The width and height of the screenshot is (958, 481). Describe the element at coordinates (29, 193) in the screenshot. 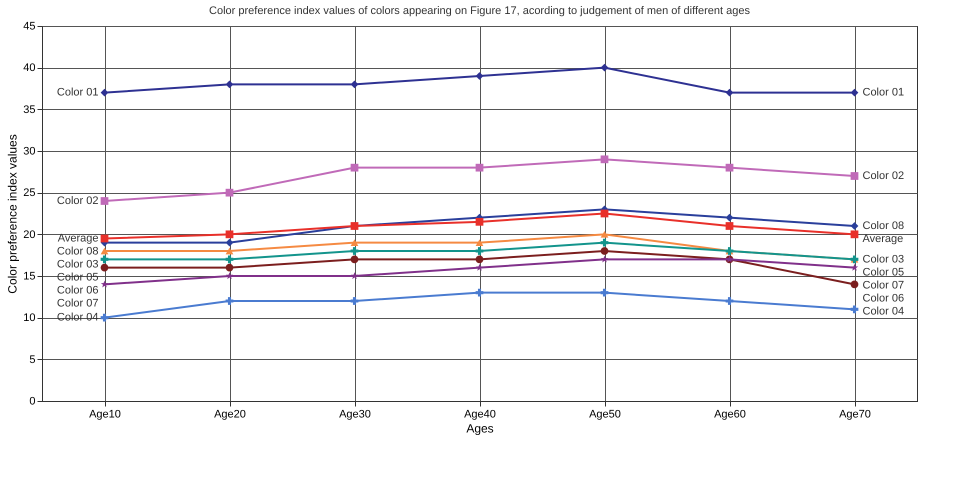

I see `y-tick-label: 25` at that location.